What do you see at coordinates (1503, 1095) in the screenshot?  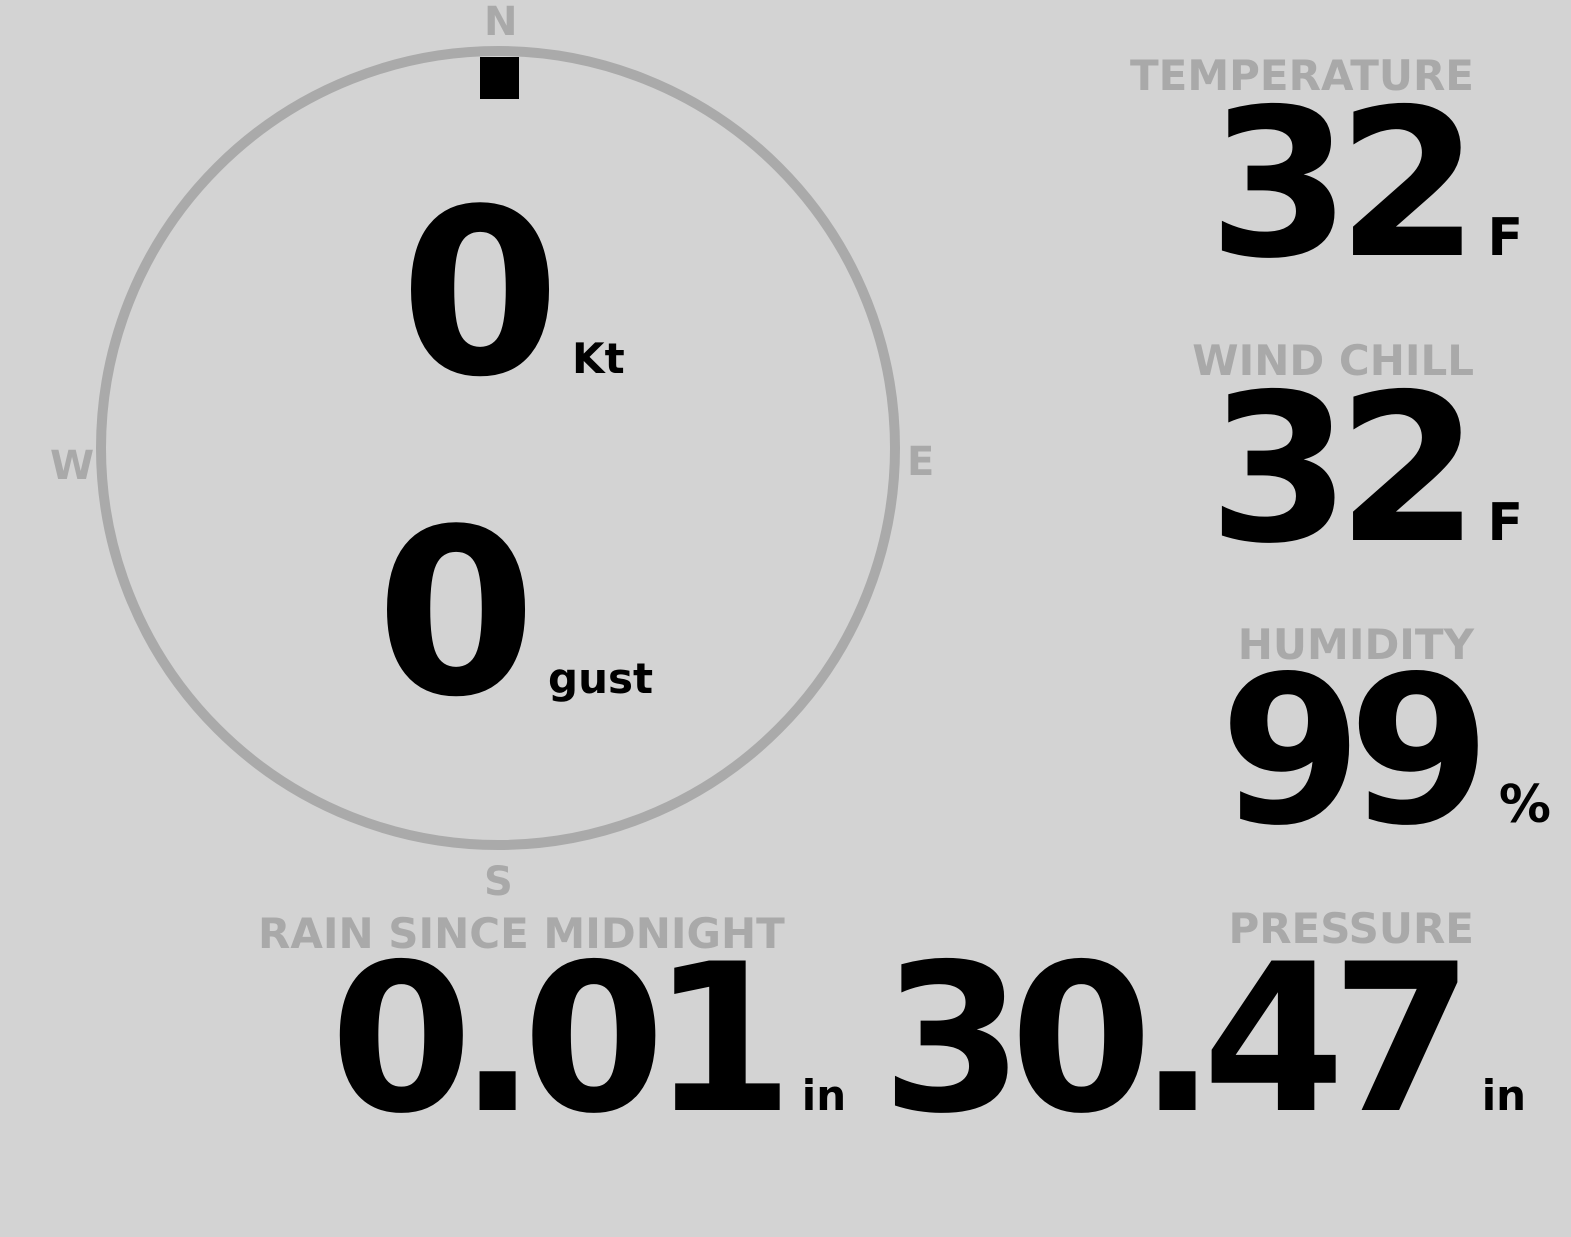 I see `pressure-unit: in` at bounding box center [1503, 1095].